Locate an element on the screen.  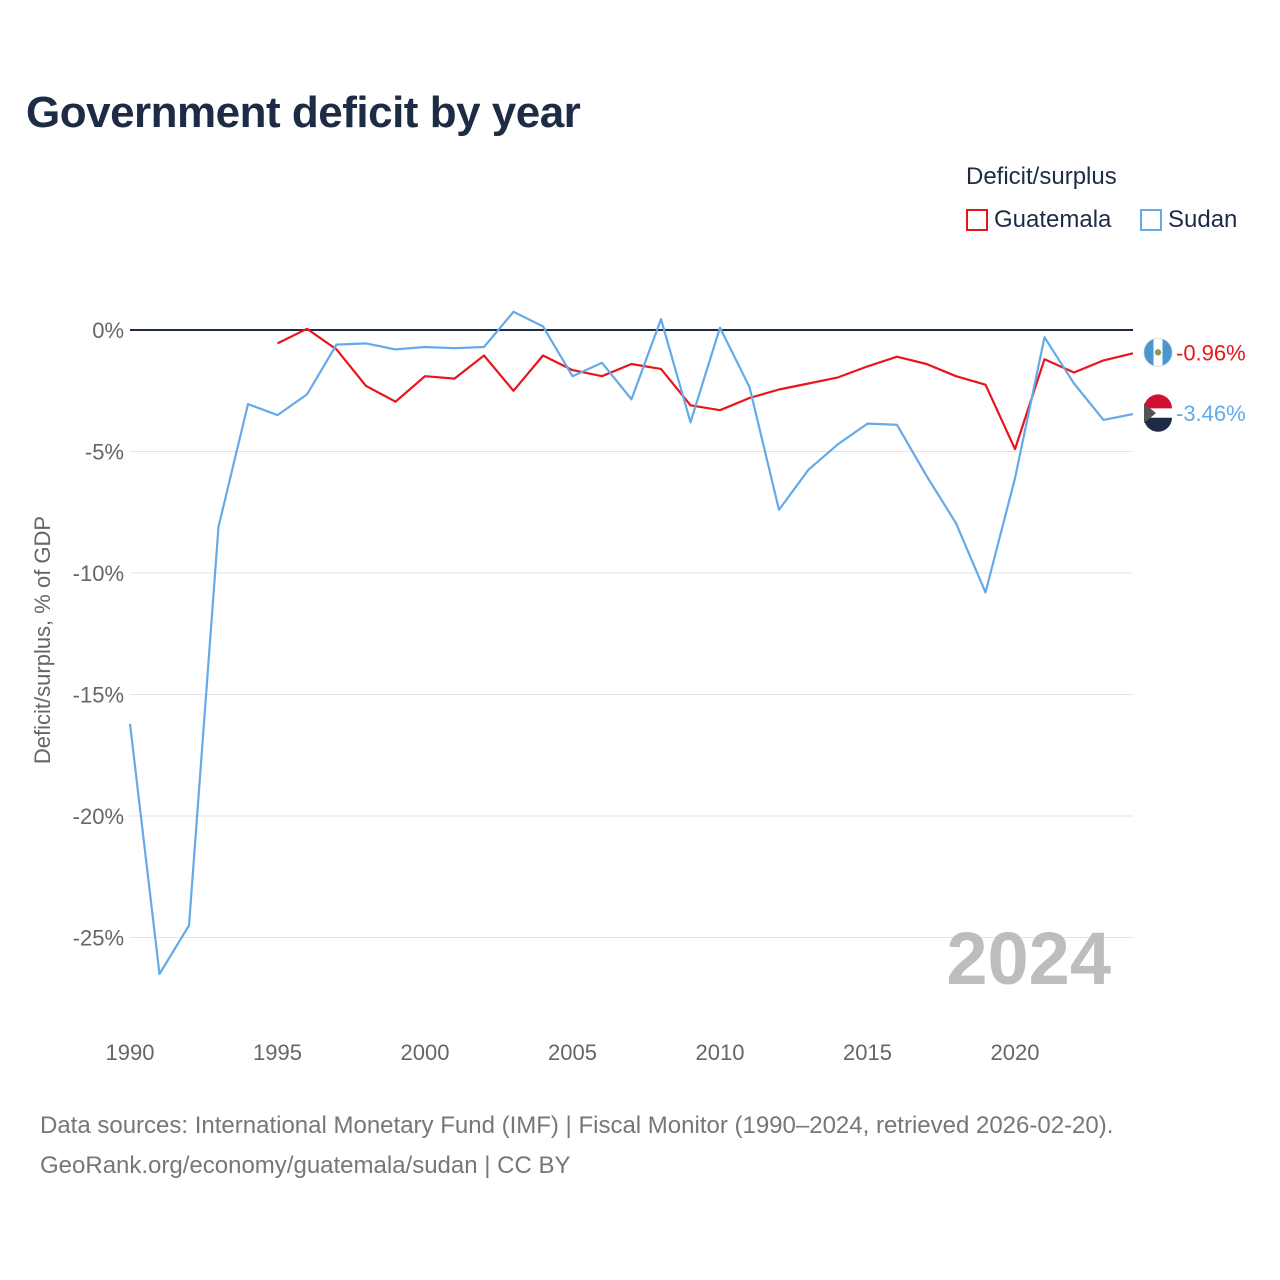
y-tick-label: -15% is located at coordinates (98, 695).